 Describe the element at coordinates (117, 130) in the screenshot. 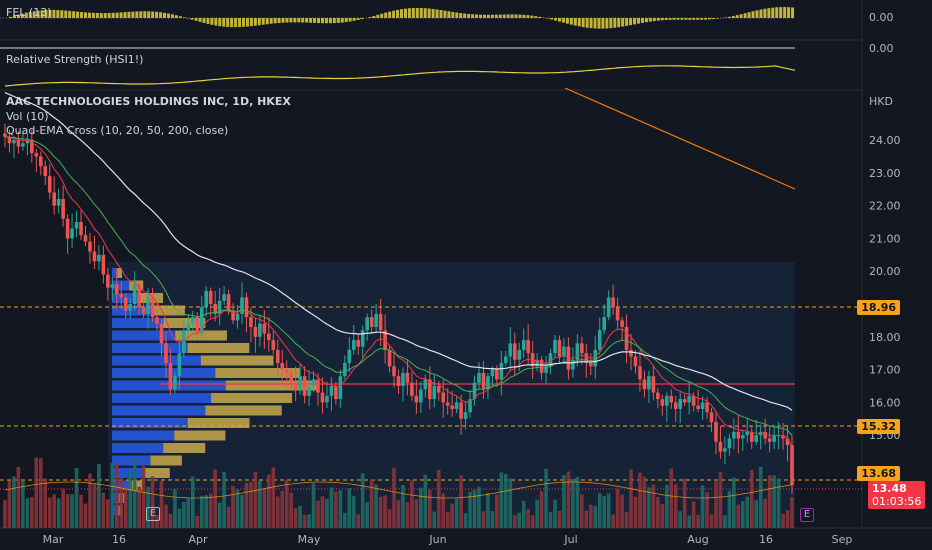

I see `ema-indicator-label: Quad-EMA Cross (10, 20, 50, 200, close)` at that location.